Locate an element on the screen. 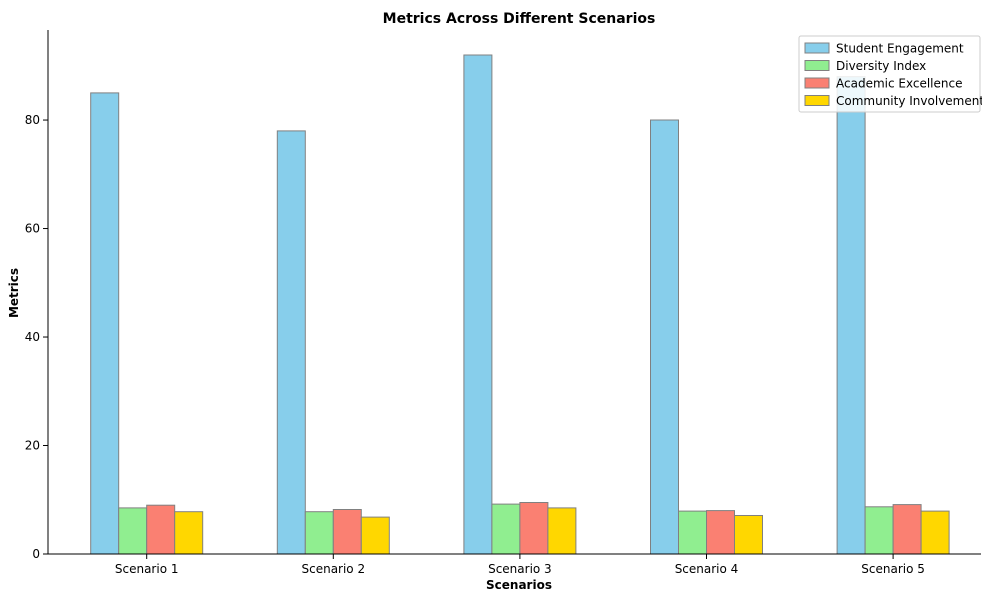 Image resolution: width=982 pixels, height=592 pixels. x-tick-label: Scenario 5 is located at coordinates (893, 569).